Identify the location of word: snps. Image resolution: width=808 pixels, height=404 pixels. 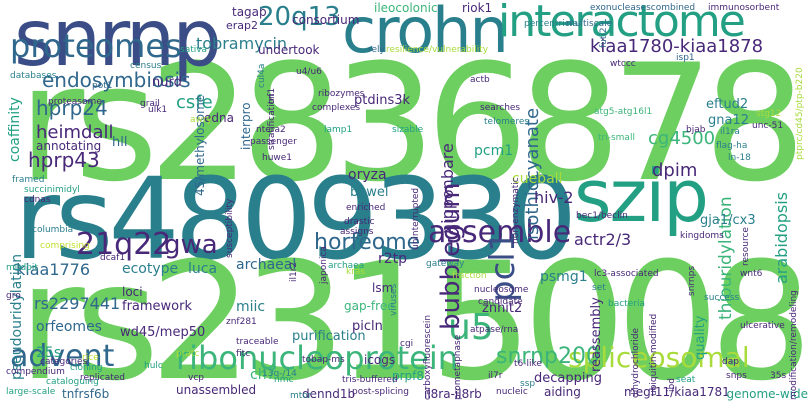
(736, 376).